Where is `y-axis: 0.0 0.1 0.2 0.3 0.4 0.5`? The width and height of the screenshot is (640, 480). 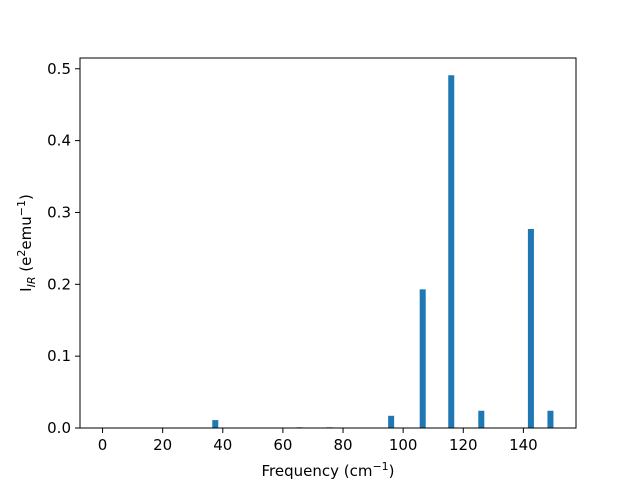
y-axis: 0.0 0.1 0.2 0.3 0.4 0.5 is located at coordinates (63, 248).